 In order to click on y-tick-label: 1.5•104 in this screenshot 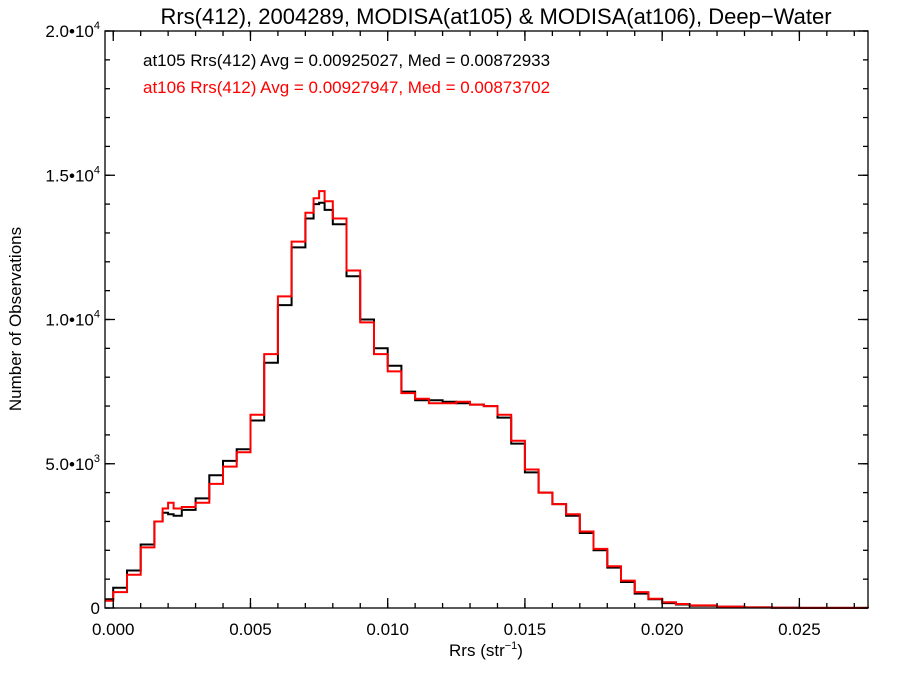, I will do `click(72, 174)`.